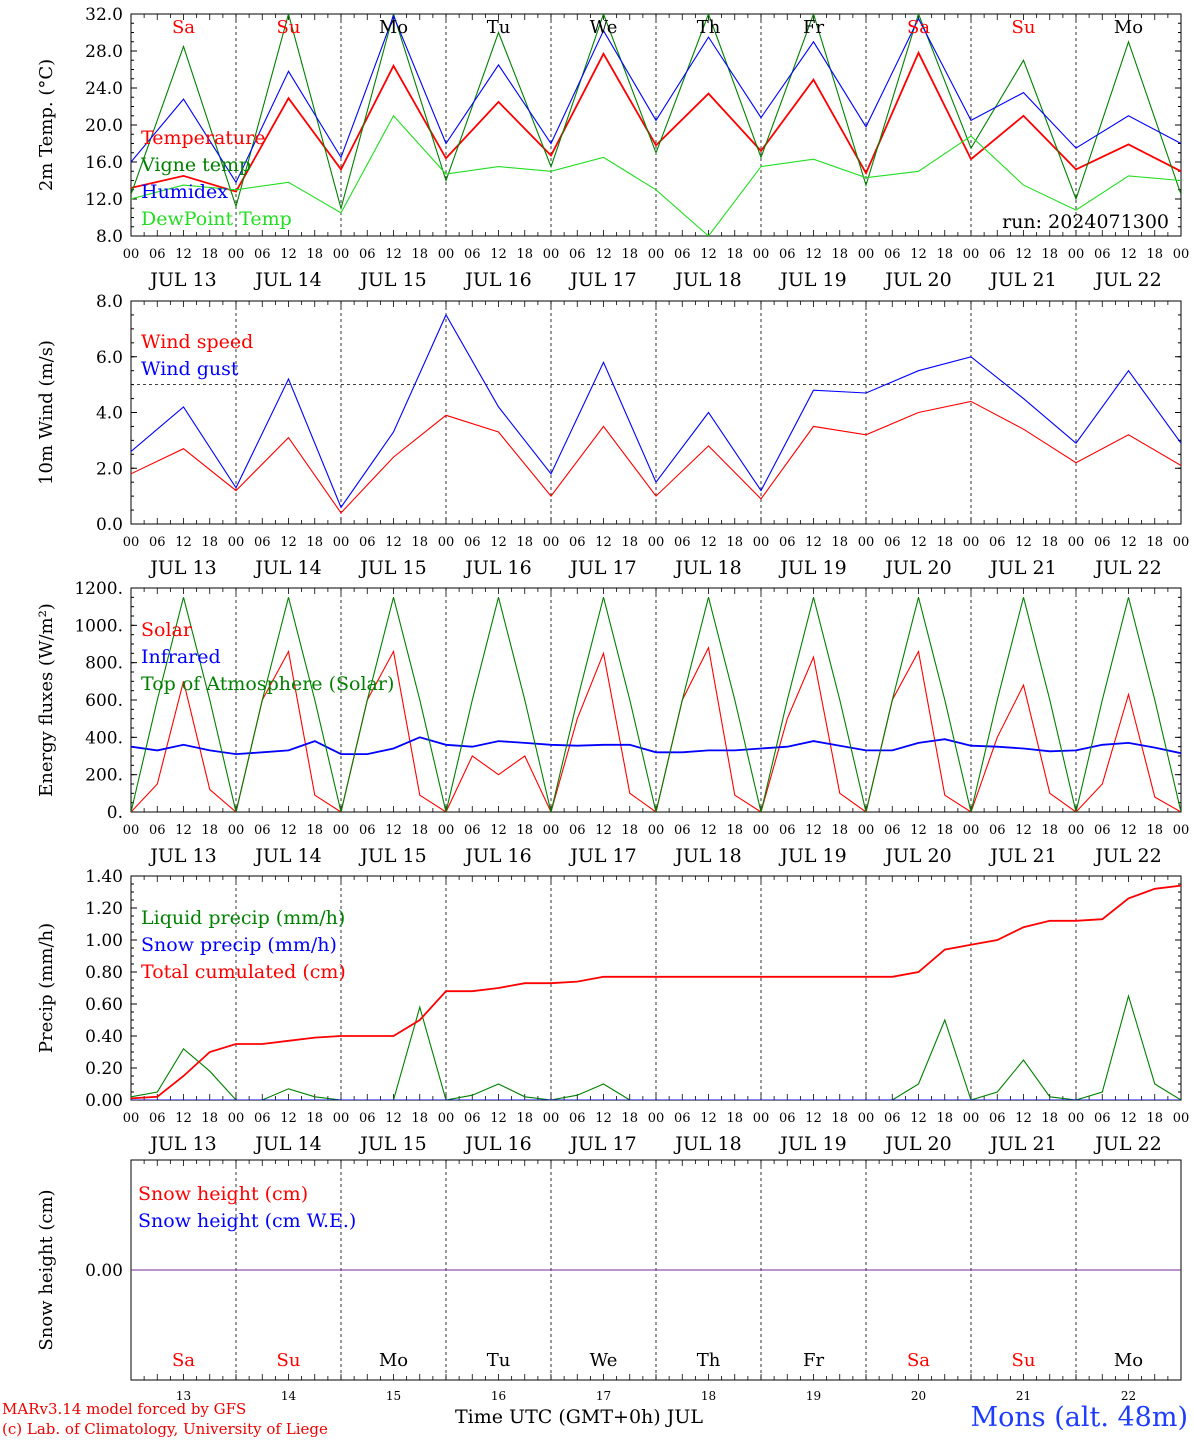 This screenshot has height=1440, width=1194. Describe the element at coordinates (183, 27) in the screenshot. I see `weekday-label: Sa` at that location.